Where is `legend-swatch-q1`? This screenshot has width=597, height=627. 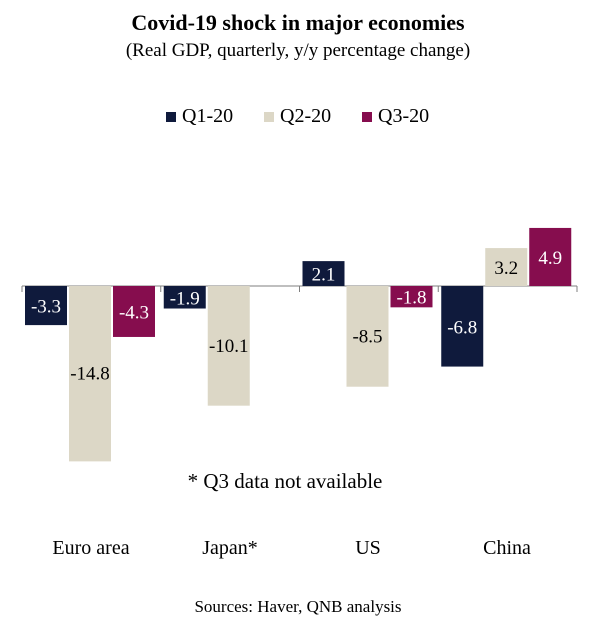
legend-swatch-q1 is located at coordinates (171, 117).